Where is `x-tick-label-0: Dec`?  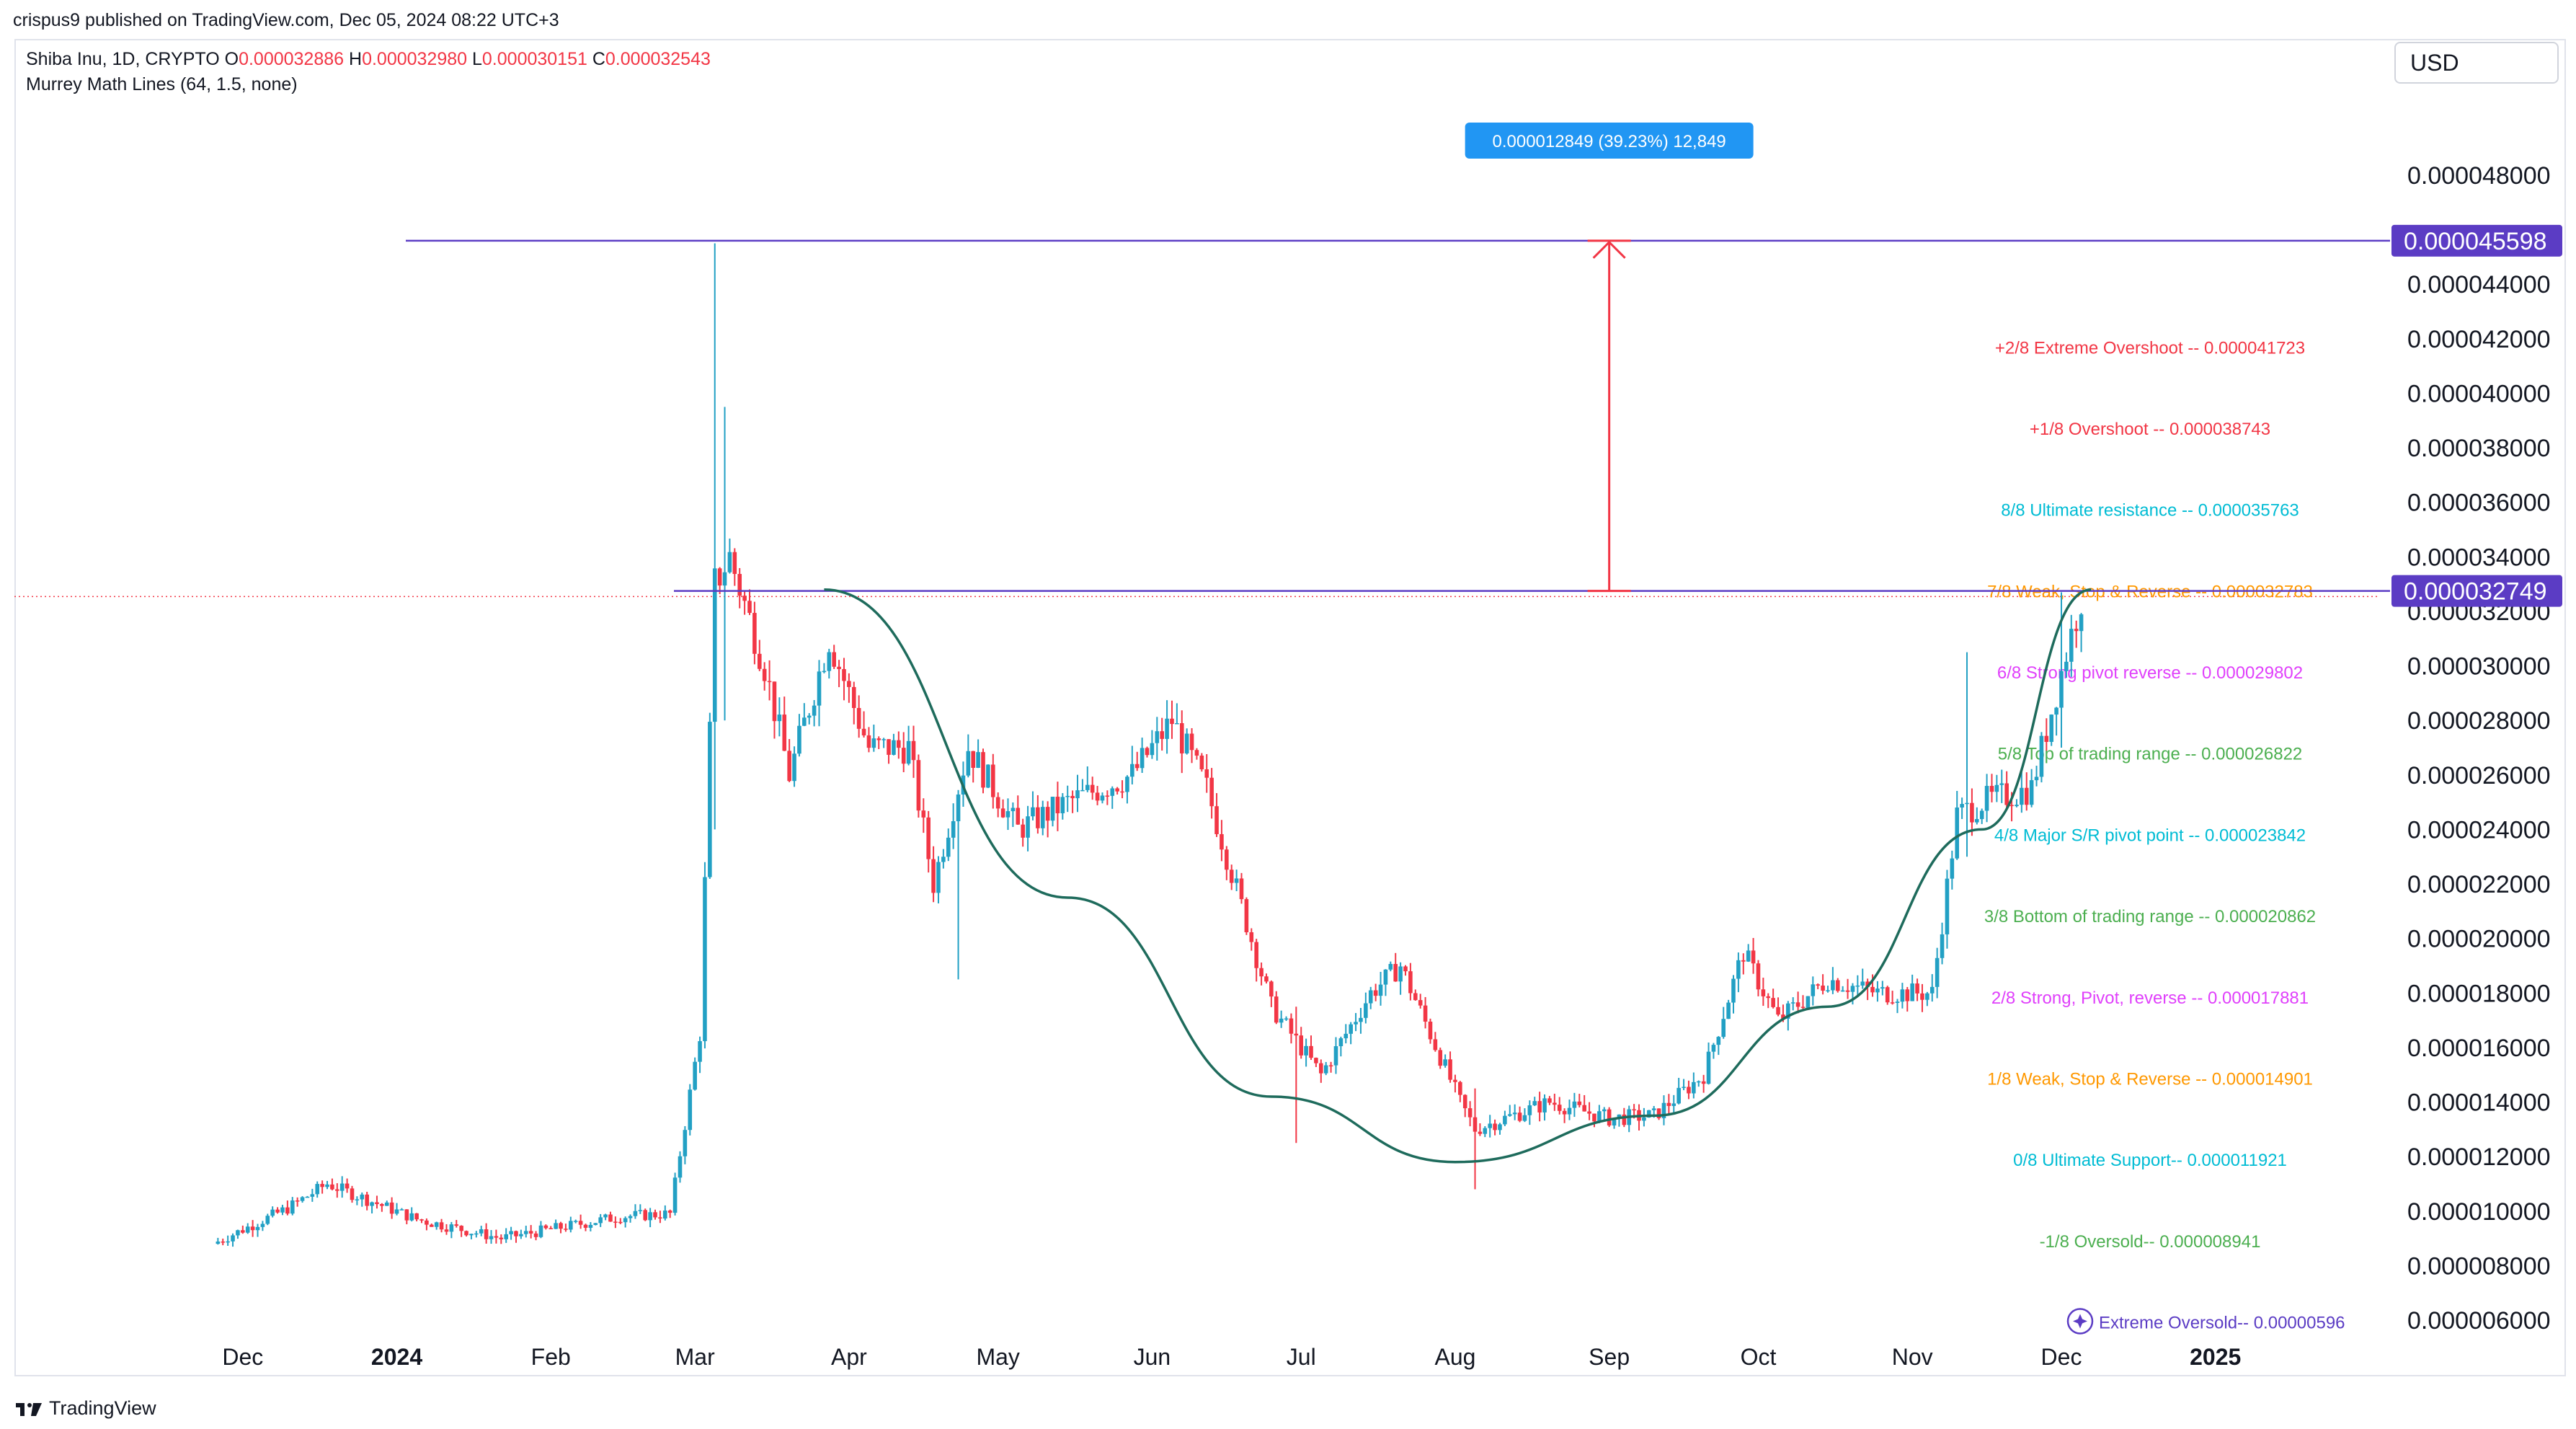 x-tick-label-0: Dec is located at coordinates (243, 1357).